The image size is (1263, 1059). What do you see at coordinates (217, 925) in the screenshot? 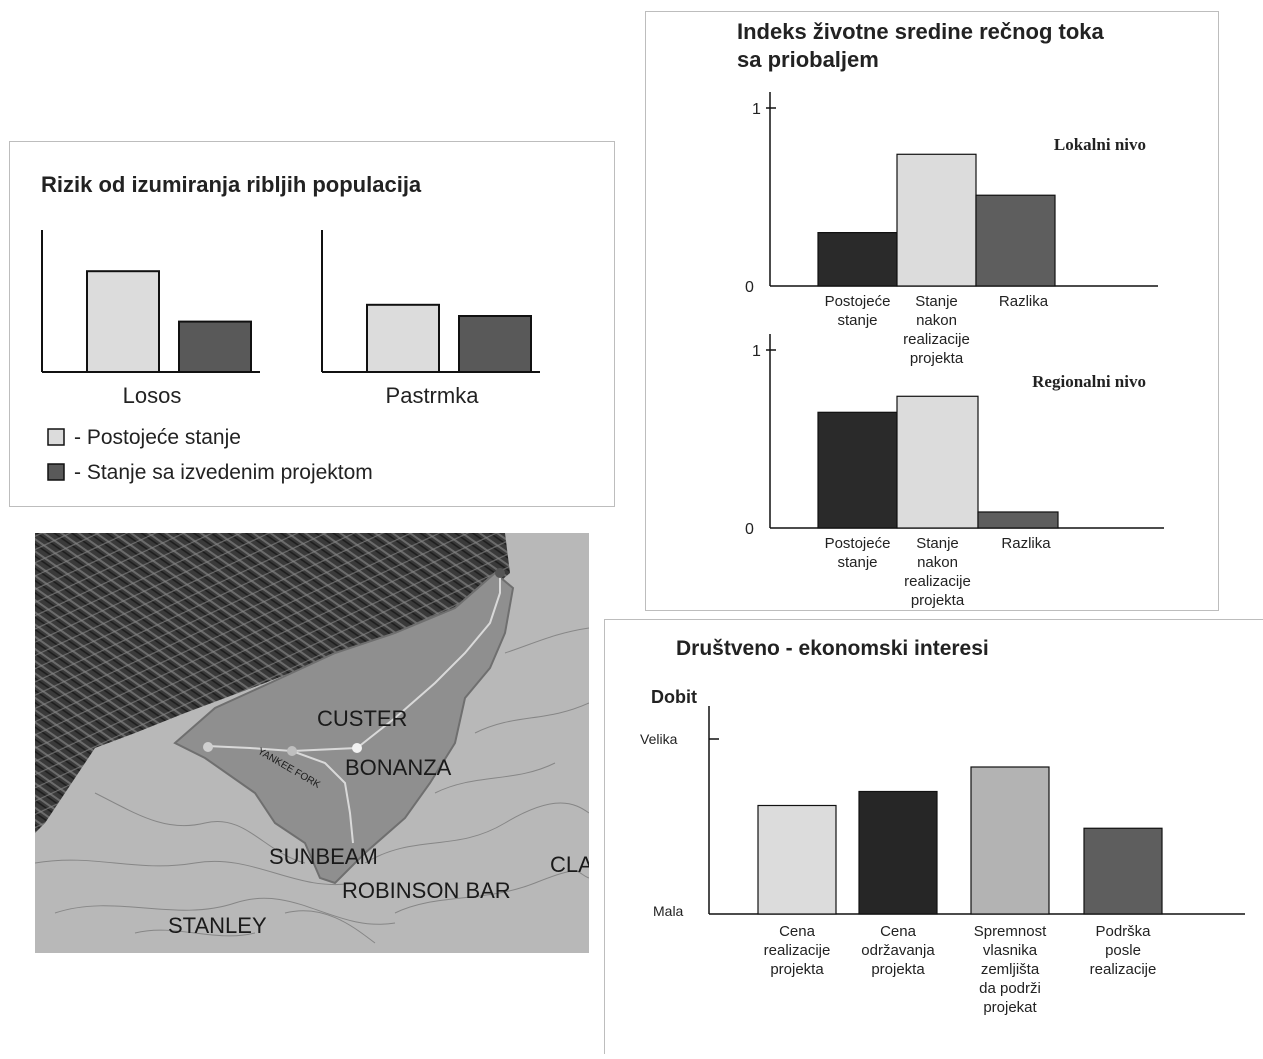
I see `map-label-stanley: STANLEY` at bounding box center [217, 925].